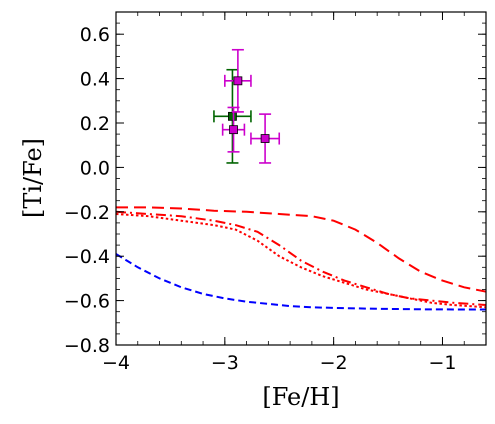 The height and width of the screenshot is (424, 495). Describe the element at coordinates (33, 178) in the screenshot. I see `y-axis-label: [Ti/Fe]` at that location.